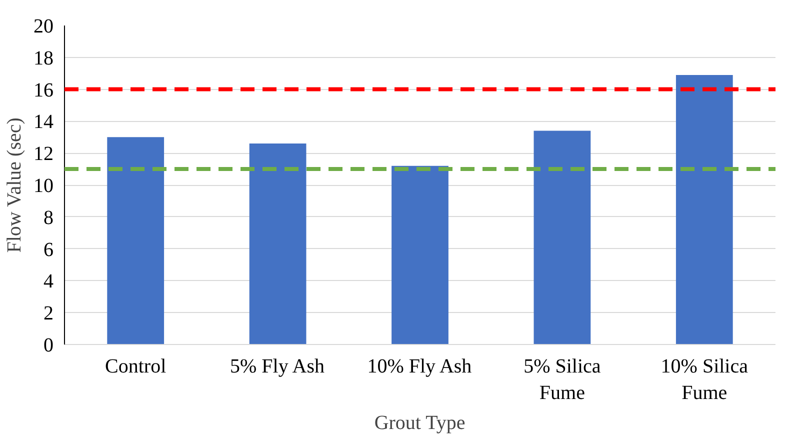  Describe the element at coordinates (136, 367) in the screenshot. I see `x-tick-label: Control` at that location.